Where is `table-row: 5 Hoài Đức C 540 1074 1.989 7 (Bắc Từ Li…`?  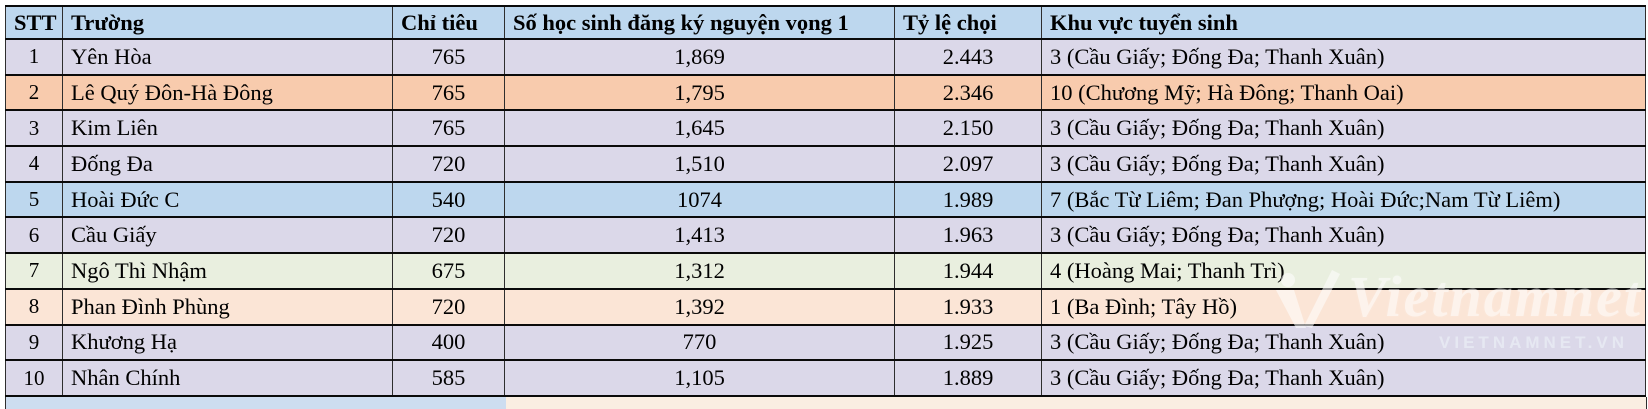 table-row: 5 Hoài Đức C 540 1074 1.989 7 (Bắc Từ Li… is located at coordinates (825, 199).